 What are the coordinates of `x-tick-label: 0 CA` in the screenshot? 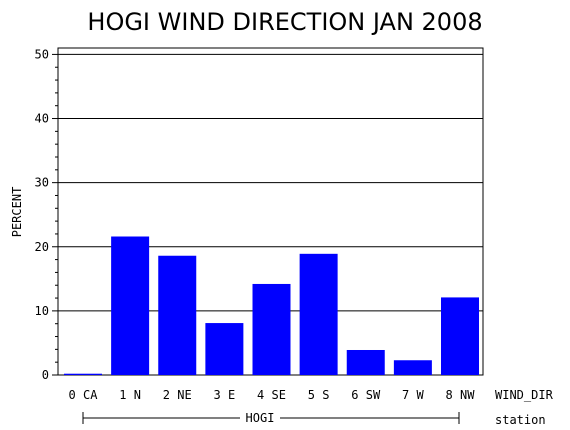 It's located at (84, 395).